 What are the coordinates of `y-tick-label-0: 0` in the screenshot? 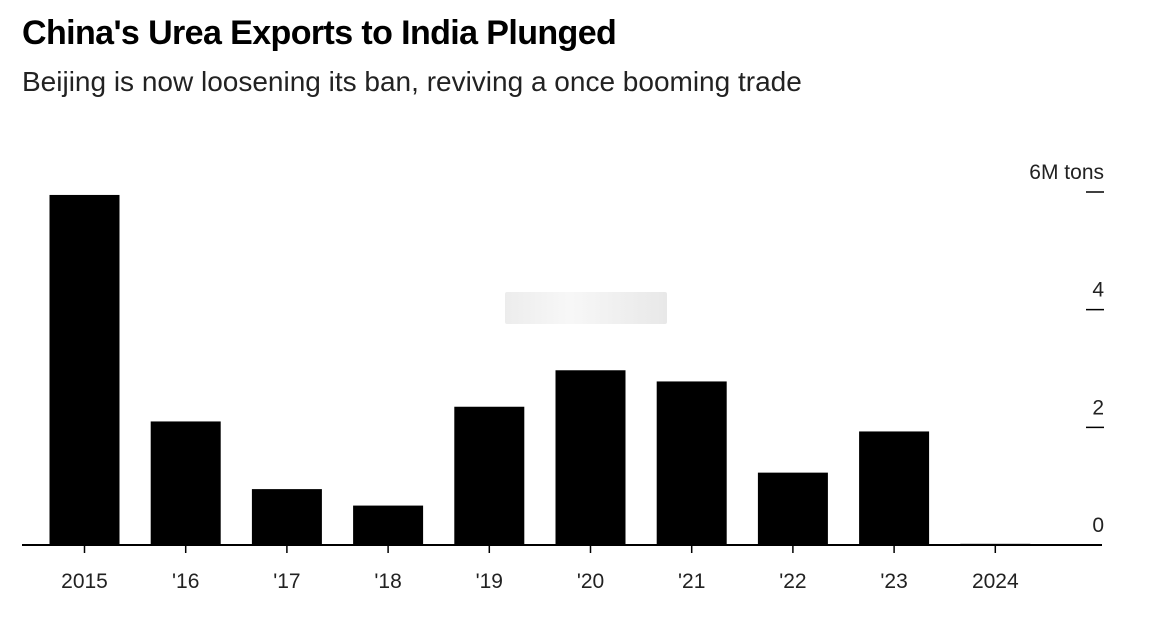 It's located at (1098, 525).